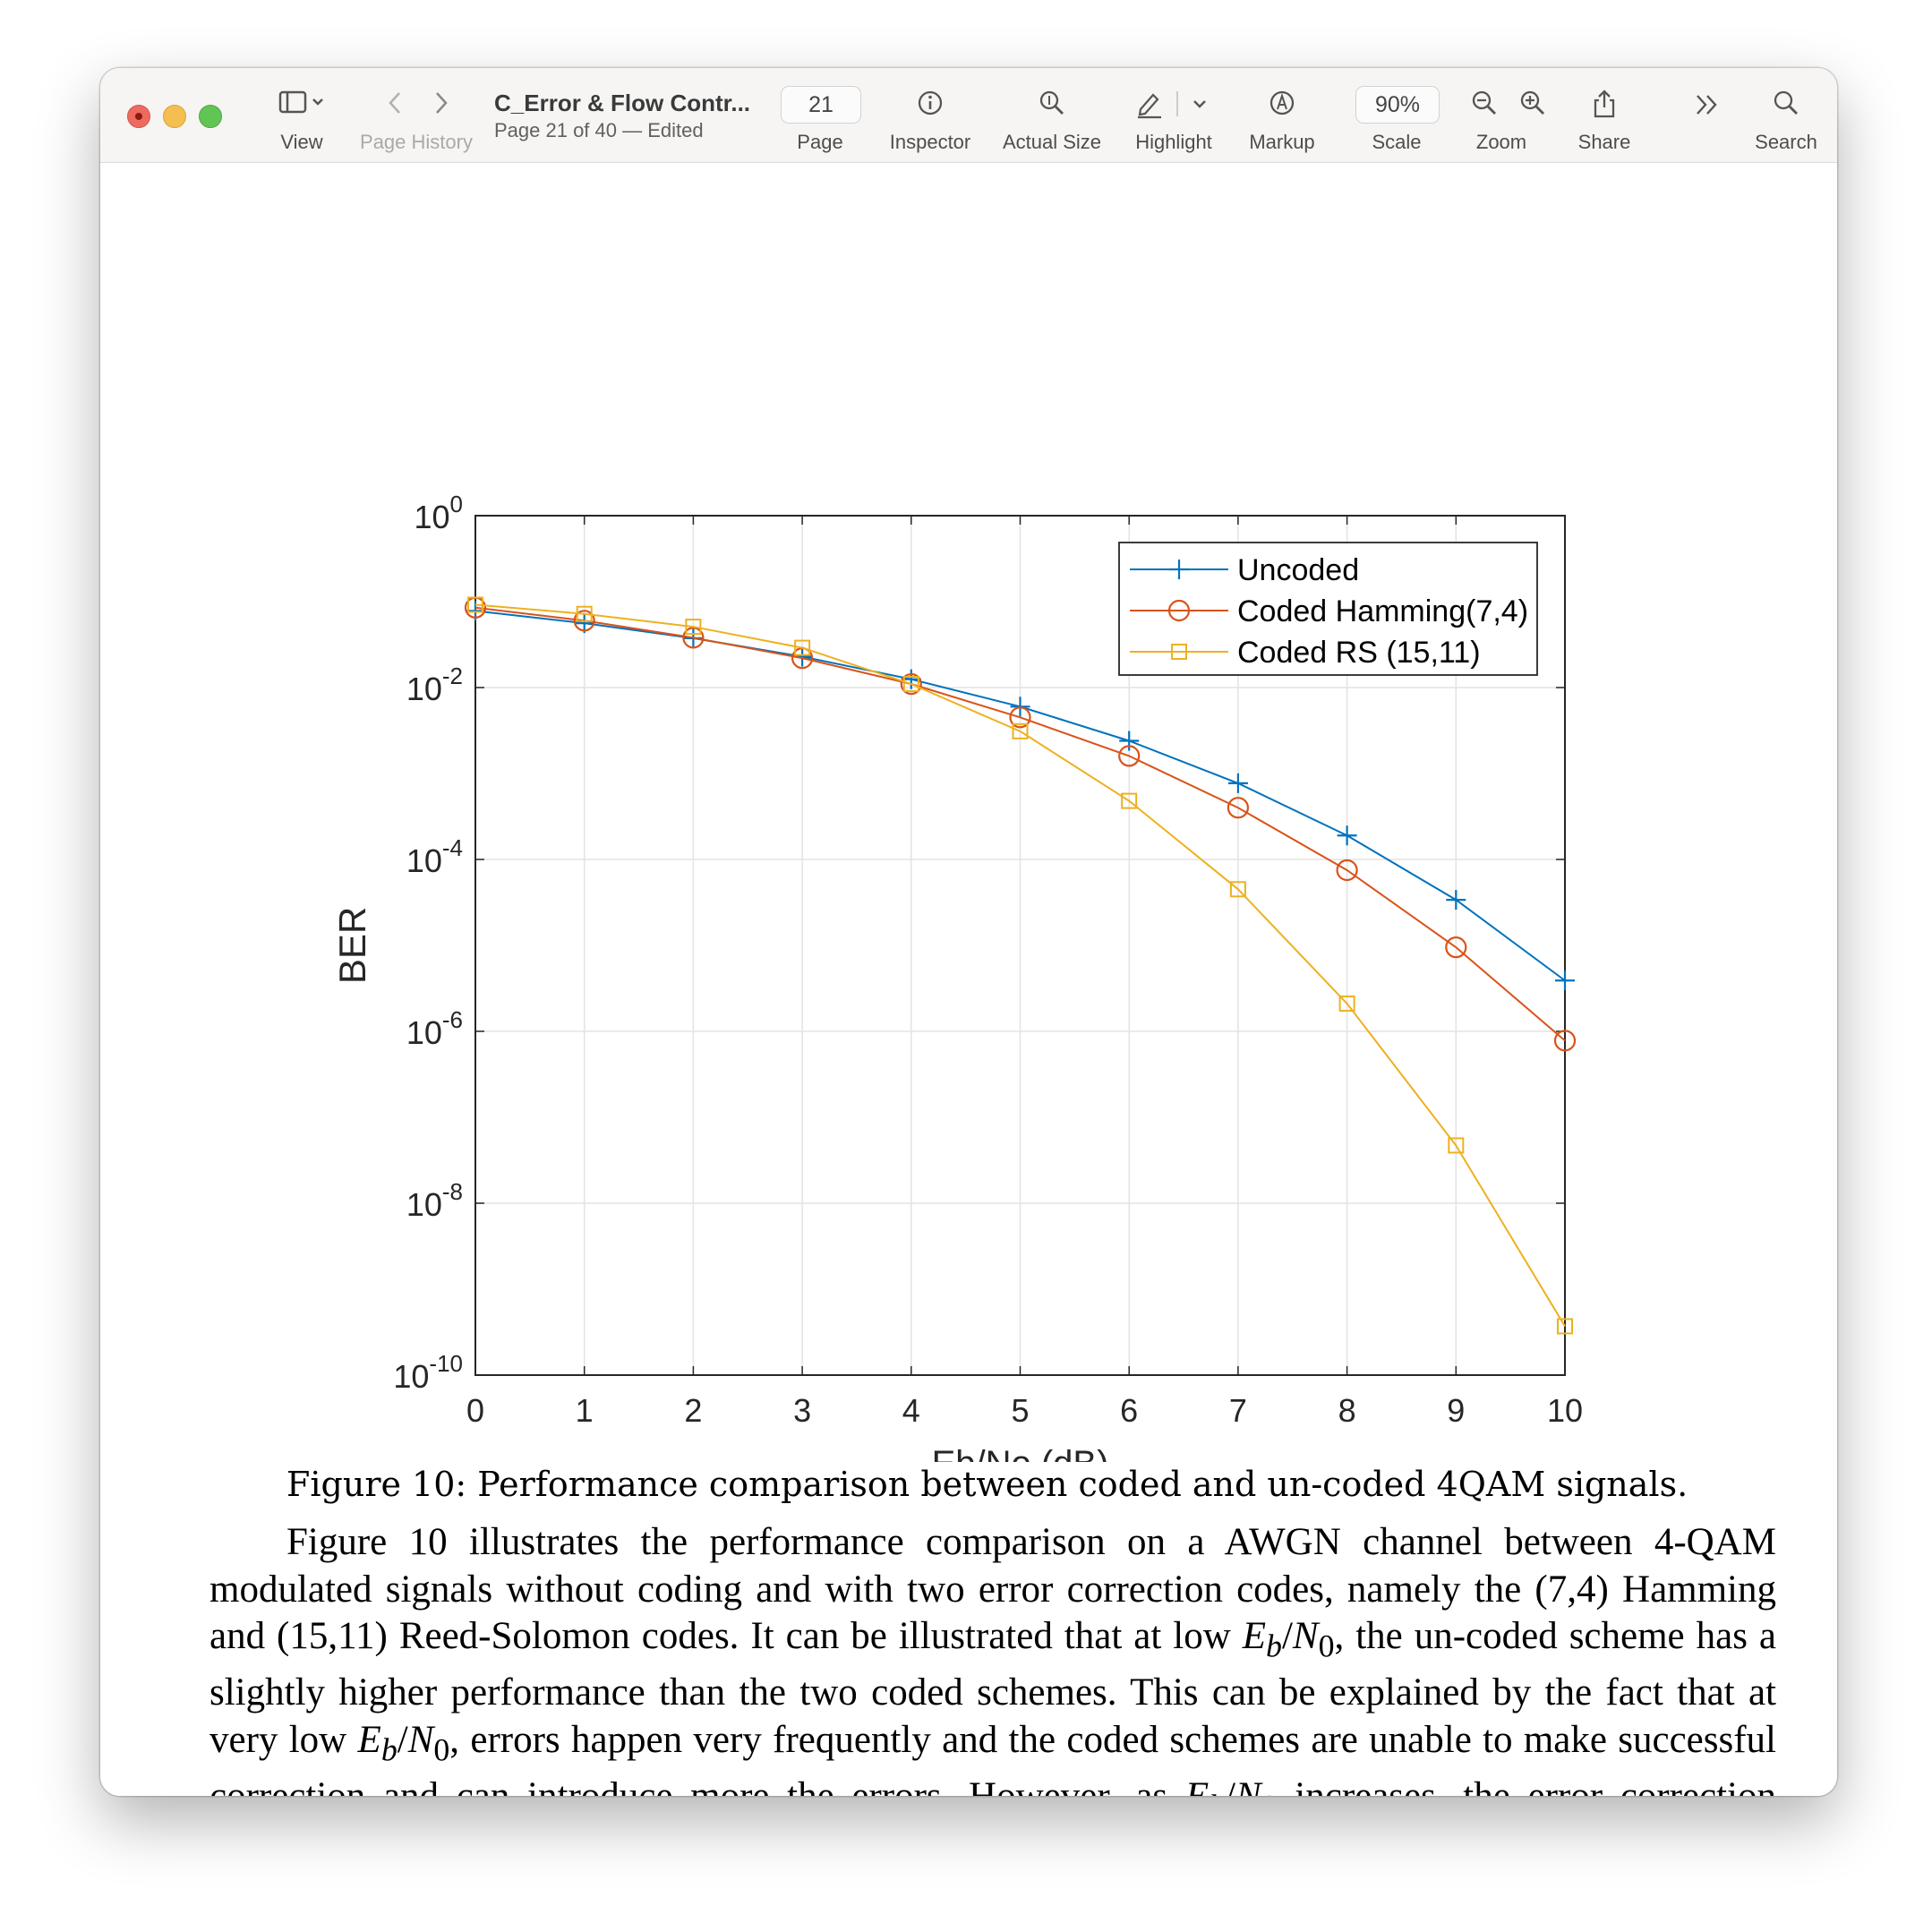 The height and width of the screenshot is (1923, 1932). Describe the element at coordinates (440, 103) in the screenshot. I see `chevron-right-icon` at that location.